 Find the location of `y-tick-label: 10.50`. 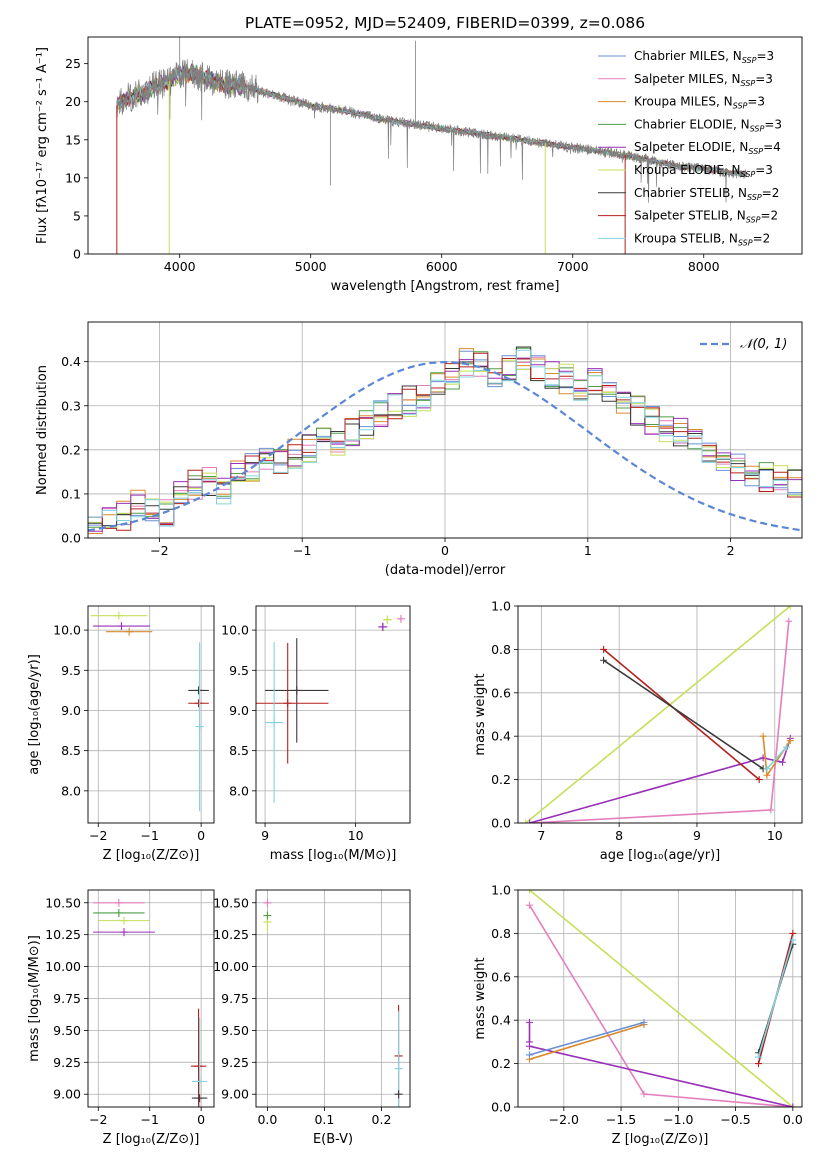

y-tick-label: 10.50 is located at coordinates (63, 902).